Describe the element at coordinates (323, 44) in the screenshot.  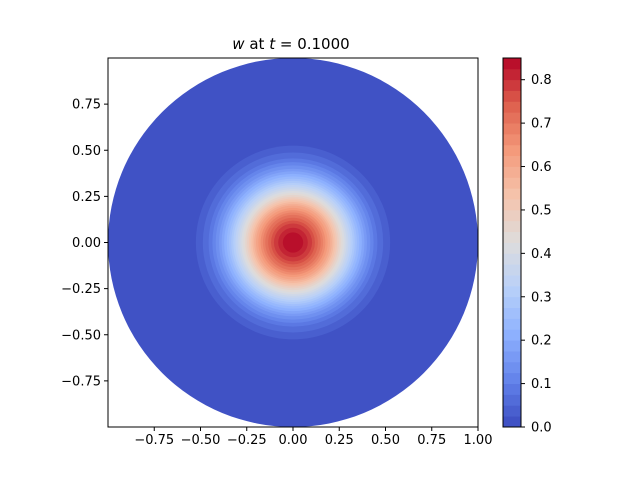
I see `title-time-value: 0.1000` at that location.